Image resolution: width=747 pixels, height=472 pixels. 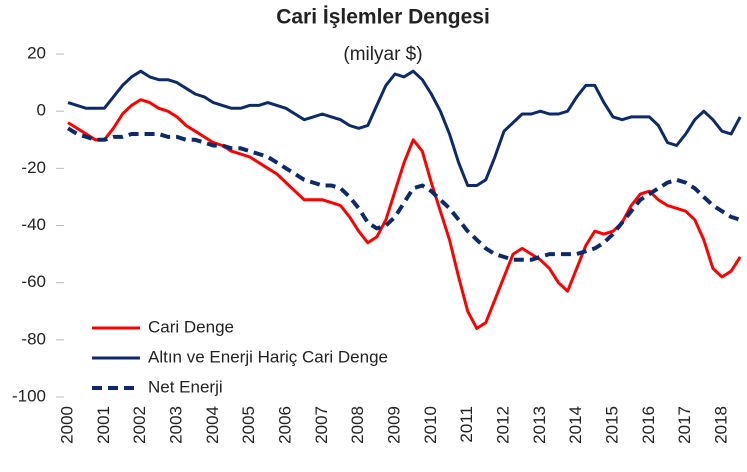 What do you see at coordinates (33, 281) in the screenshot?
I see `y-tick-label: -60` at bounding box center [33, 281].